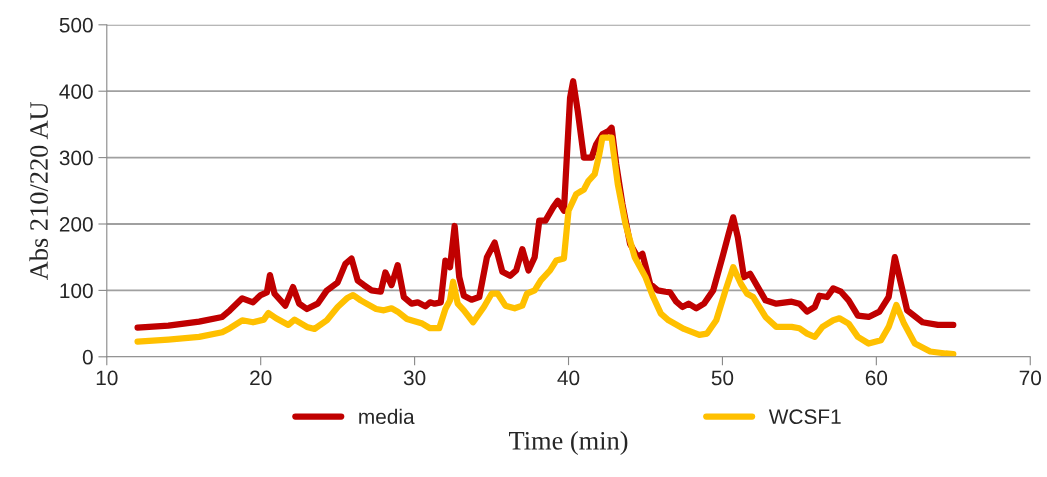 Image resolution: width=1047 pixels, height=477 pixels. Describe the element at coordinates (568, 443) in the screenshot. I see `x-axis-title: Time (min)` at that location.